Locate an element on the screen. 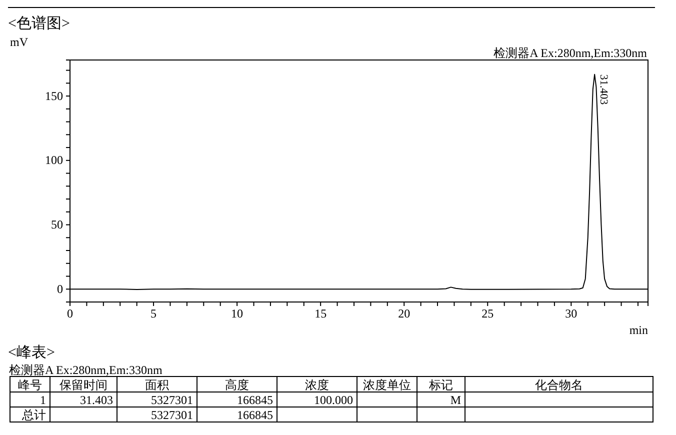 This screenshot has height=435, width=676. x-tick-label: 30 is located at coordinates (571, 313).